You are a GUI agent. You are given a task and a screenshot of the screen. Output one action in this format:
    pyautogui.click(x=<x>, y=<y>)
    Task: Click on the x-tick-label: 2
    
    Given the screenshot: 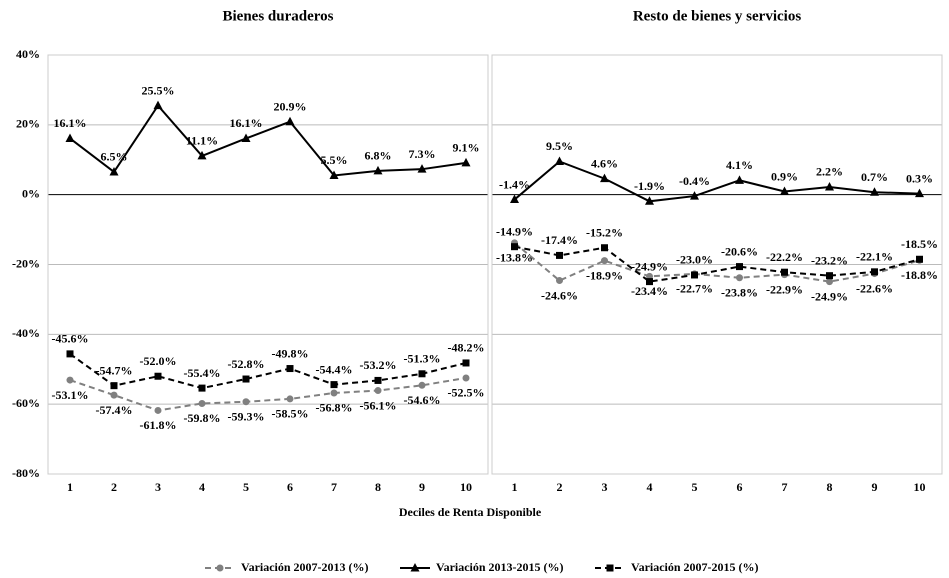 What is the action you would take?
    pyautogui.click(x=560, y=487)
    